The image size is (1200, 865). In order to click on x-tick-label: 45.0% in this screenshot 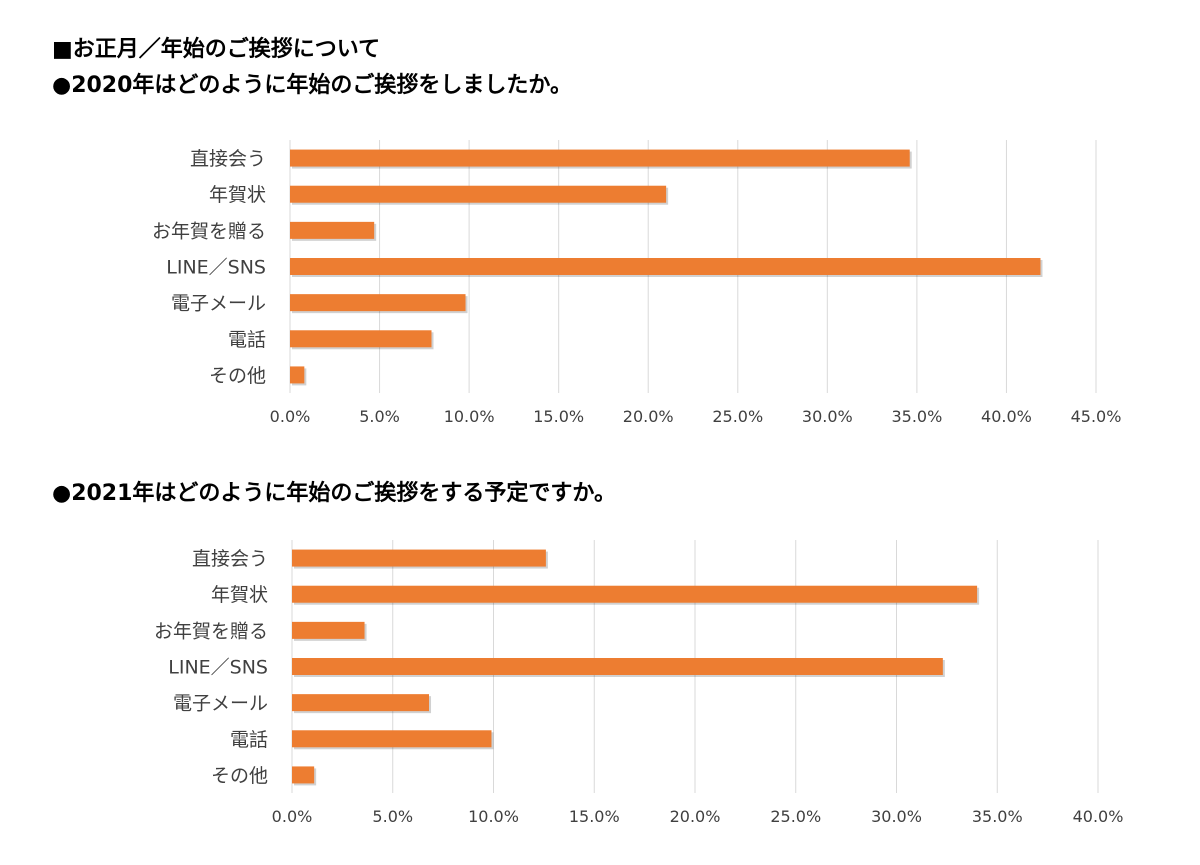, I will do `click(1096, 416)`.